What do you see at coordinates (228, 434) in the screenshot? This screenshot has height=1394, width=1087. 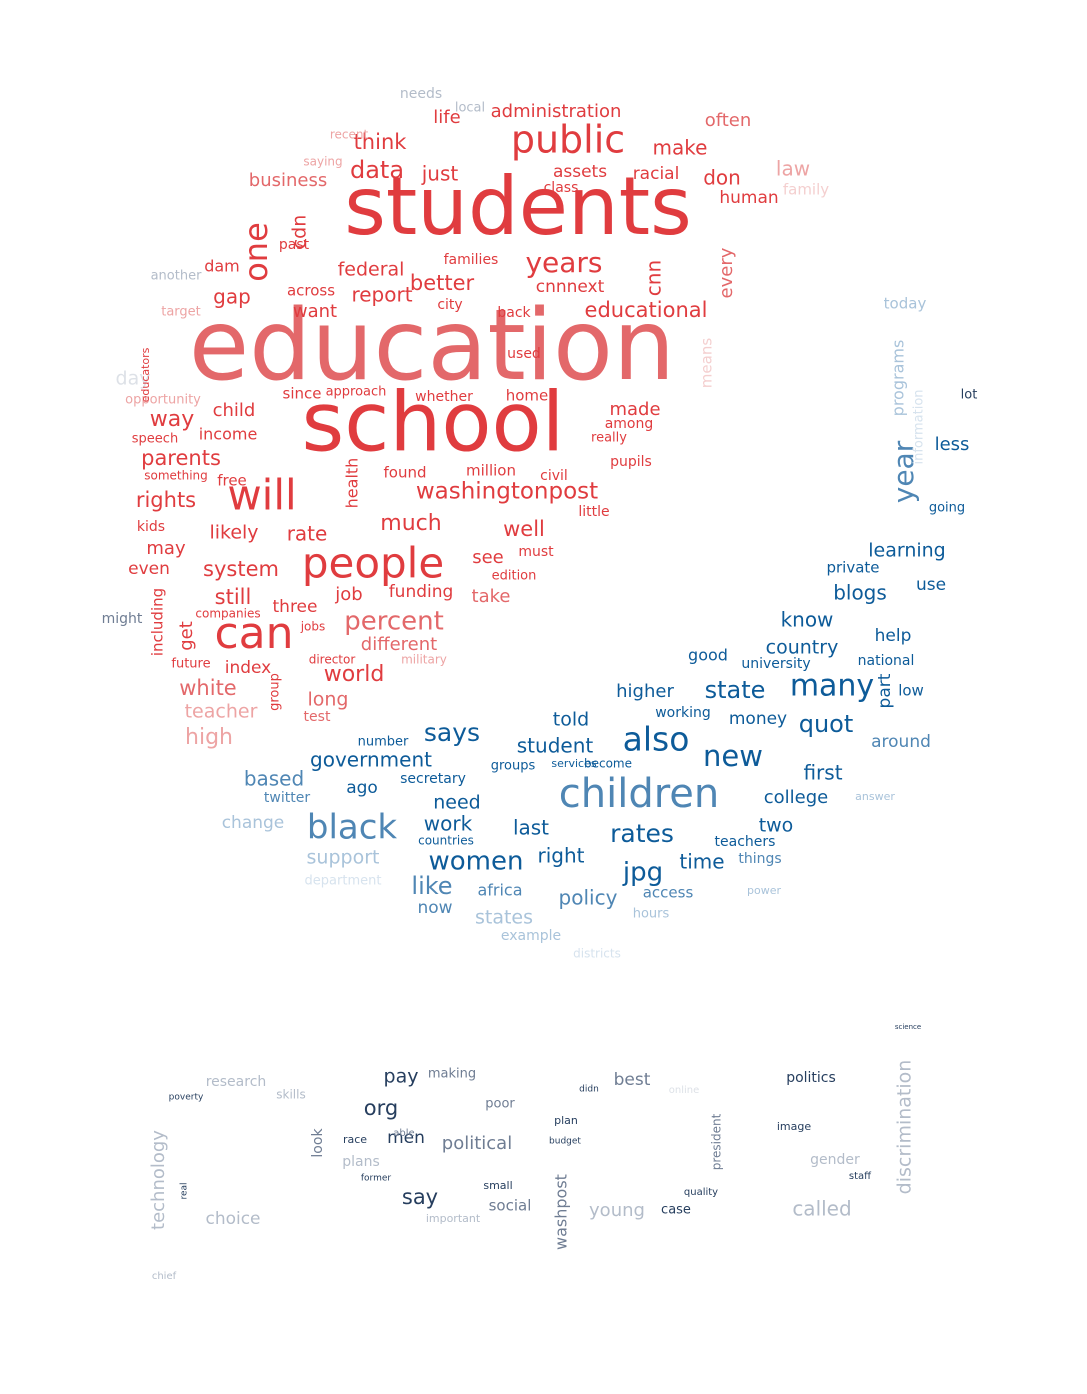 I see `cloud-word: income` at bounding box center [228, 434].